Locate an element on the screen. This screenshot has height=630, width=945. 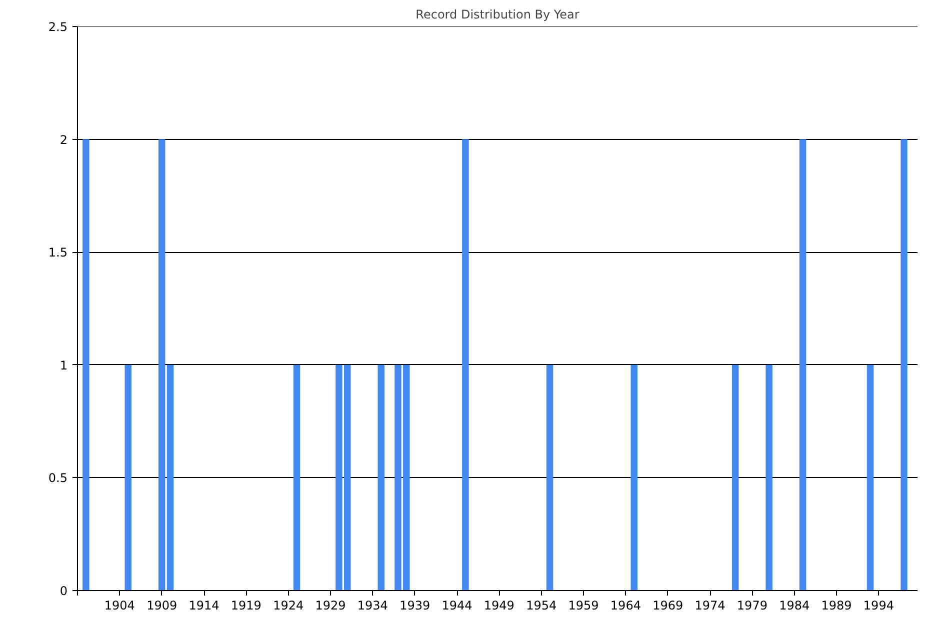
x-tick-label: 1924 is located at coordinates (288, 605).